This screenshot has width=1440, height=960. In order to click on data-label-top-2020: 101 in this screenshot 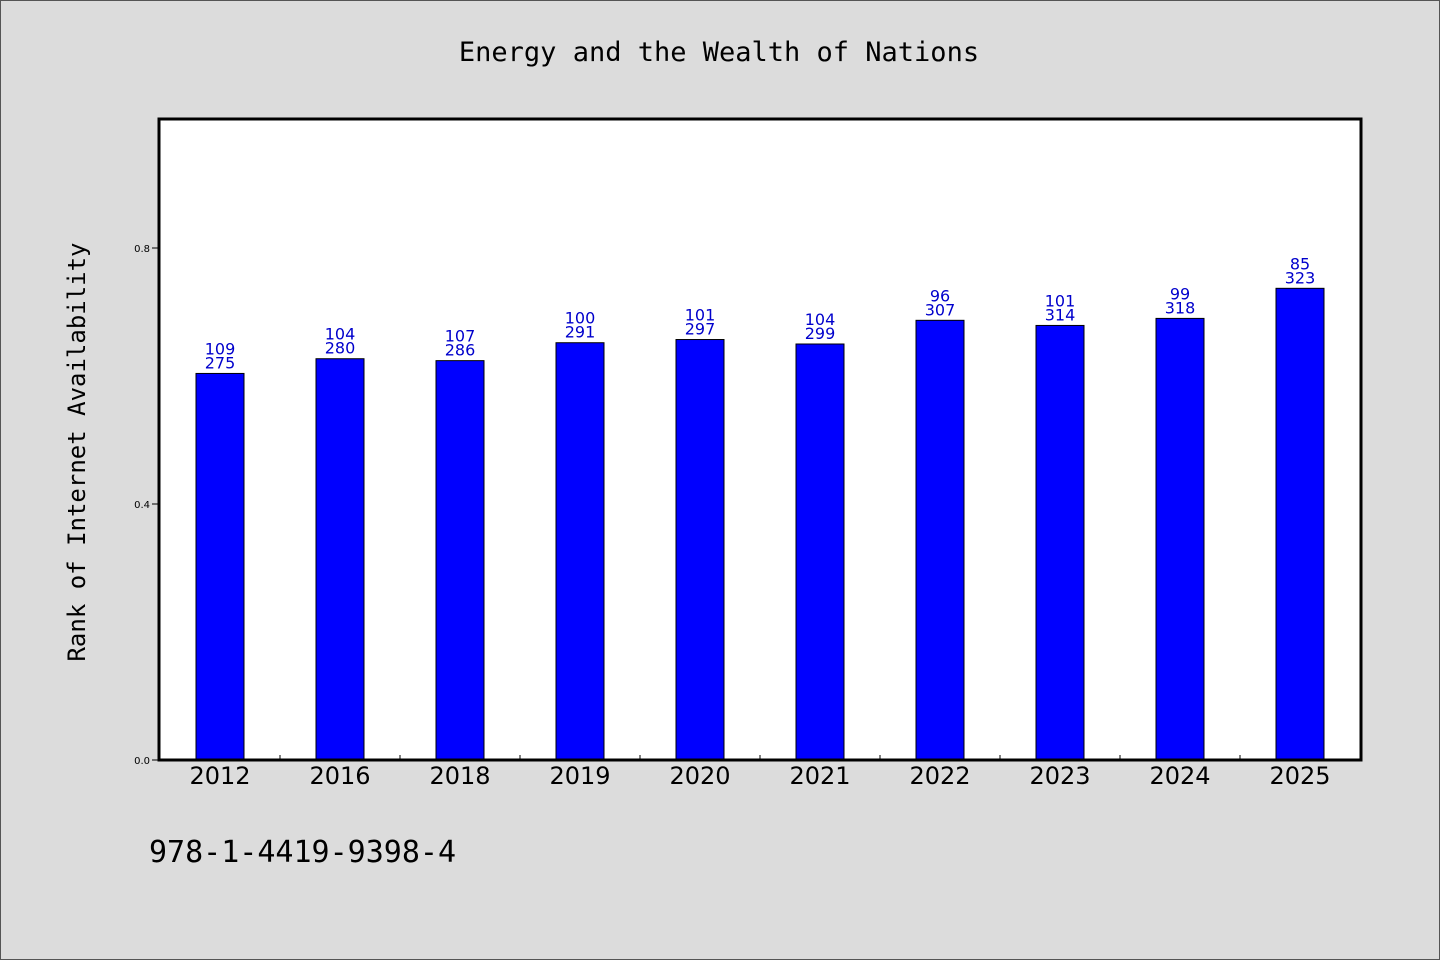, I will do `click(700, 315)`.